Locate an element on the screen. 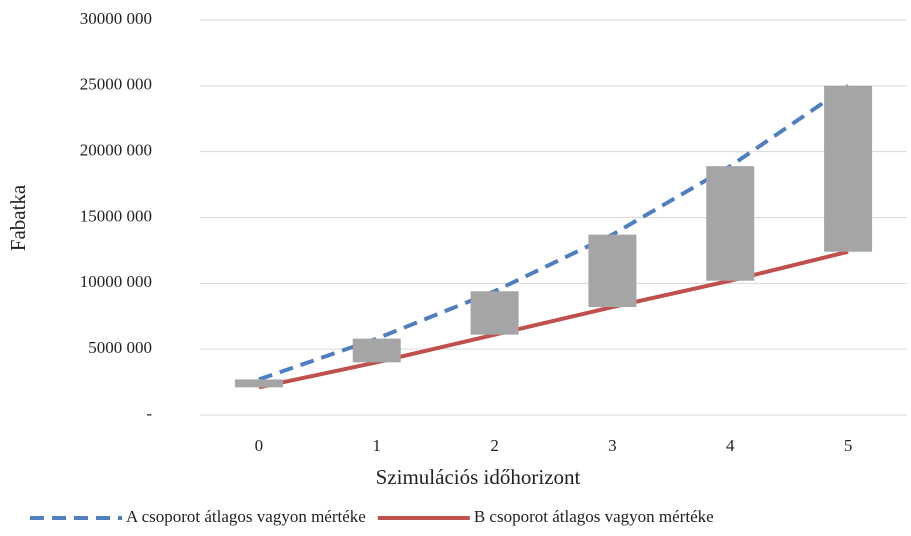 This screenshot has width=911, height=536. y-axis-title: Fabatka is located at coordinates (18, 217).